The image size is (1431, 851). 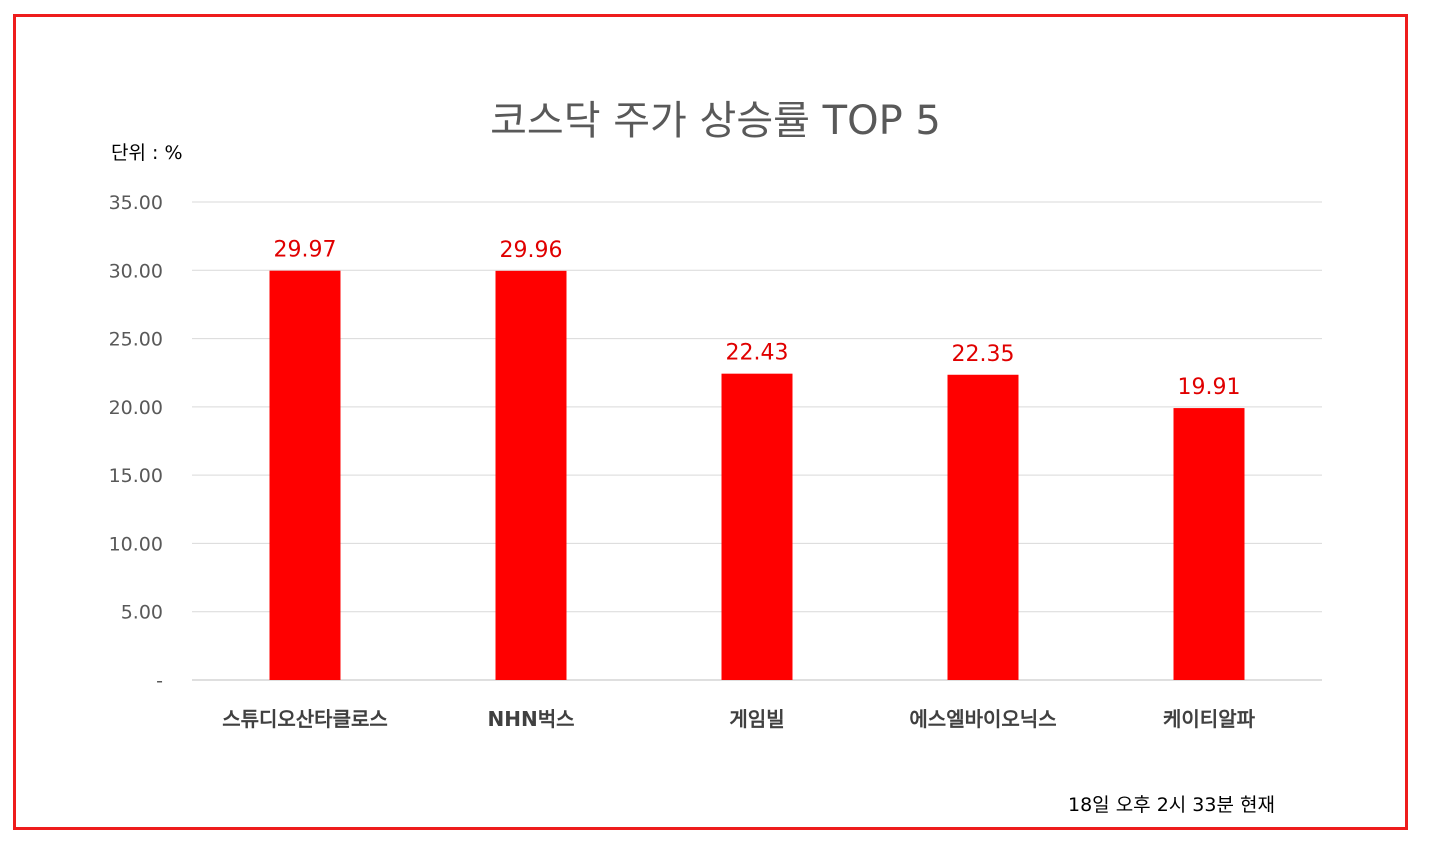 What do you see at coordinates (136, 271) in the screenshot?
I see `y-tick-label: 30.00` at bounding box center [136, 271].